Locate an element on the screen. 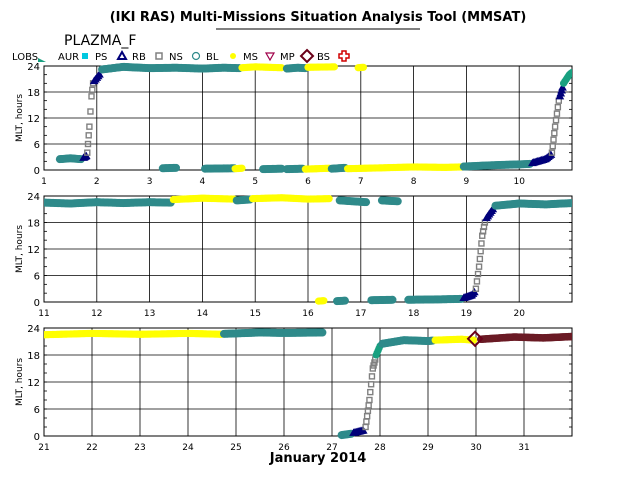 The width and height of the screenshot is (636, 500). x-tick-label: 24 is located at coordinates (188, 448).